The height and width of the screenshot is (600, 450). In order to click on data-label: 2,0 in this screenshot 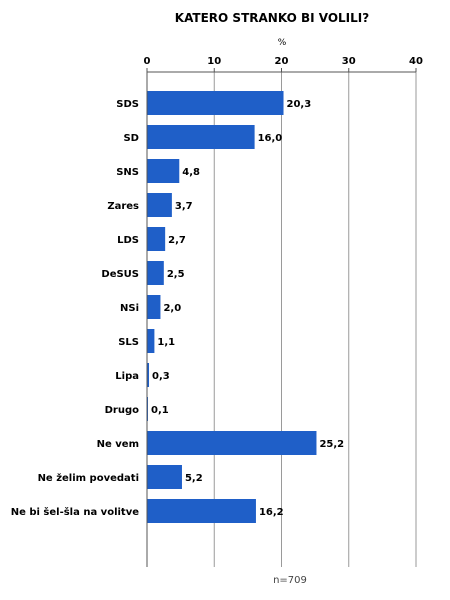, I will do `click(172, 308)`.